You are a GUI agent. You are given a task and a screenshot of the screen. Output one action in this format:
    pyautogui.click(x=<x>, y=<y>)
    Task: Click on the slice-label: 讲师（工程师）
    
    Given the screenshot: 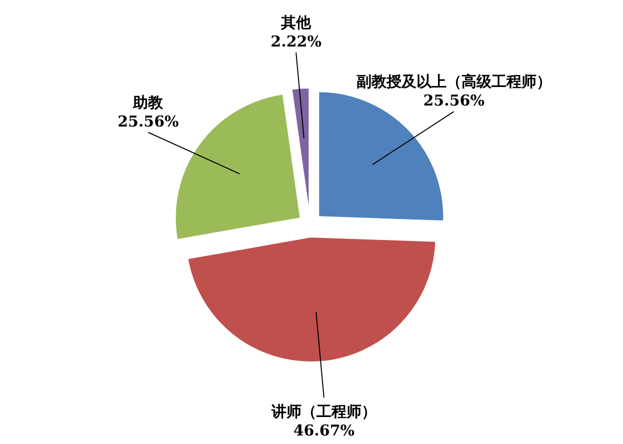 What is the action you would take?
    pyautogui.click(x=323, y=411)
    